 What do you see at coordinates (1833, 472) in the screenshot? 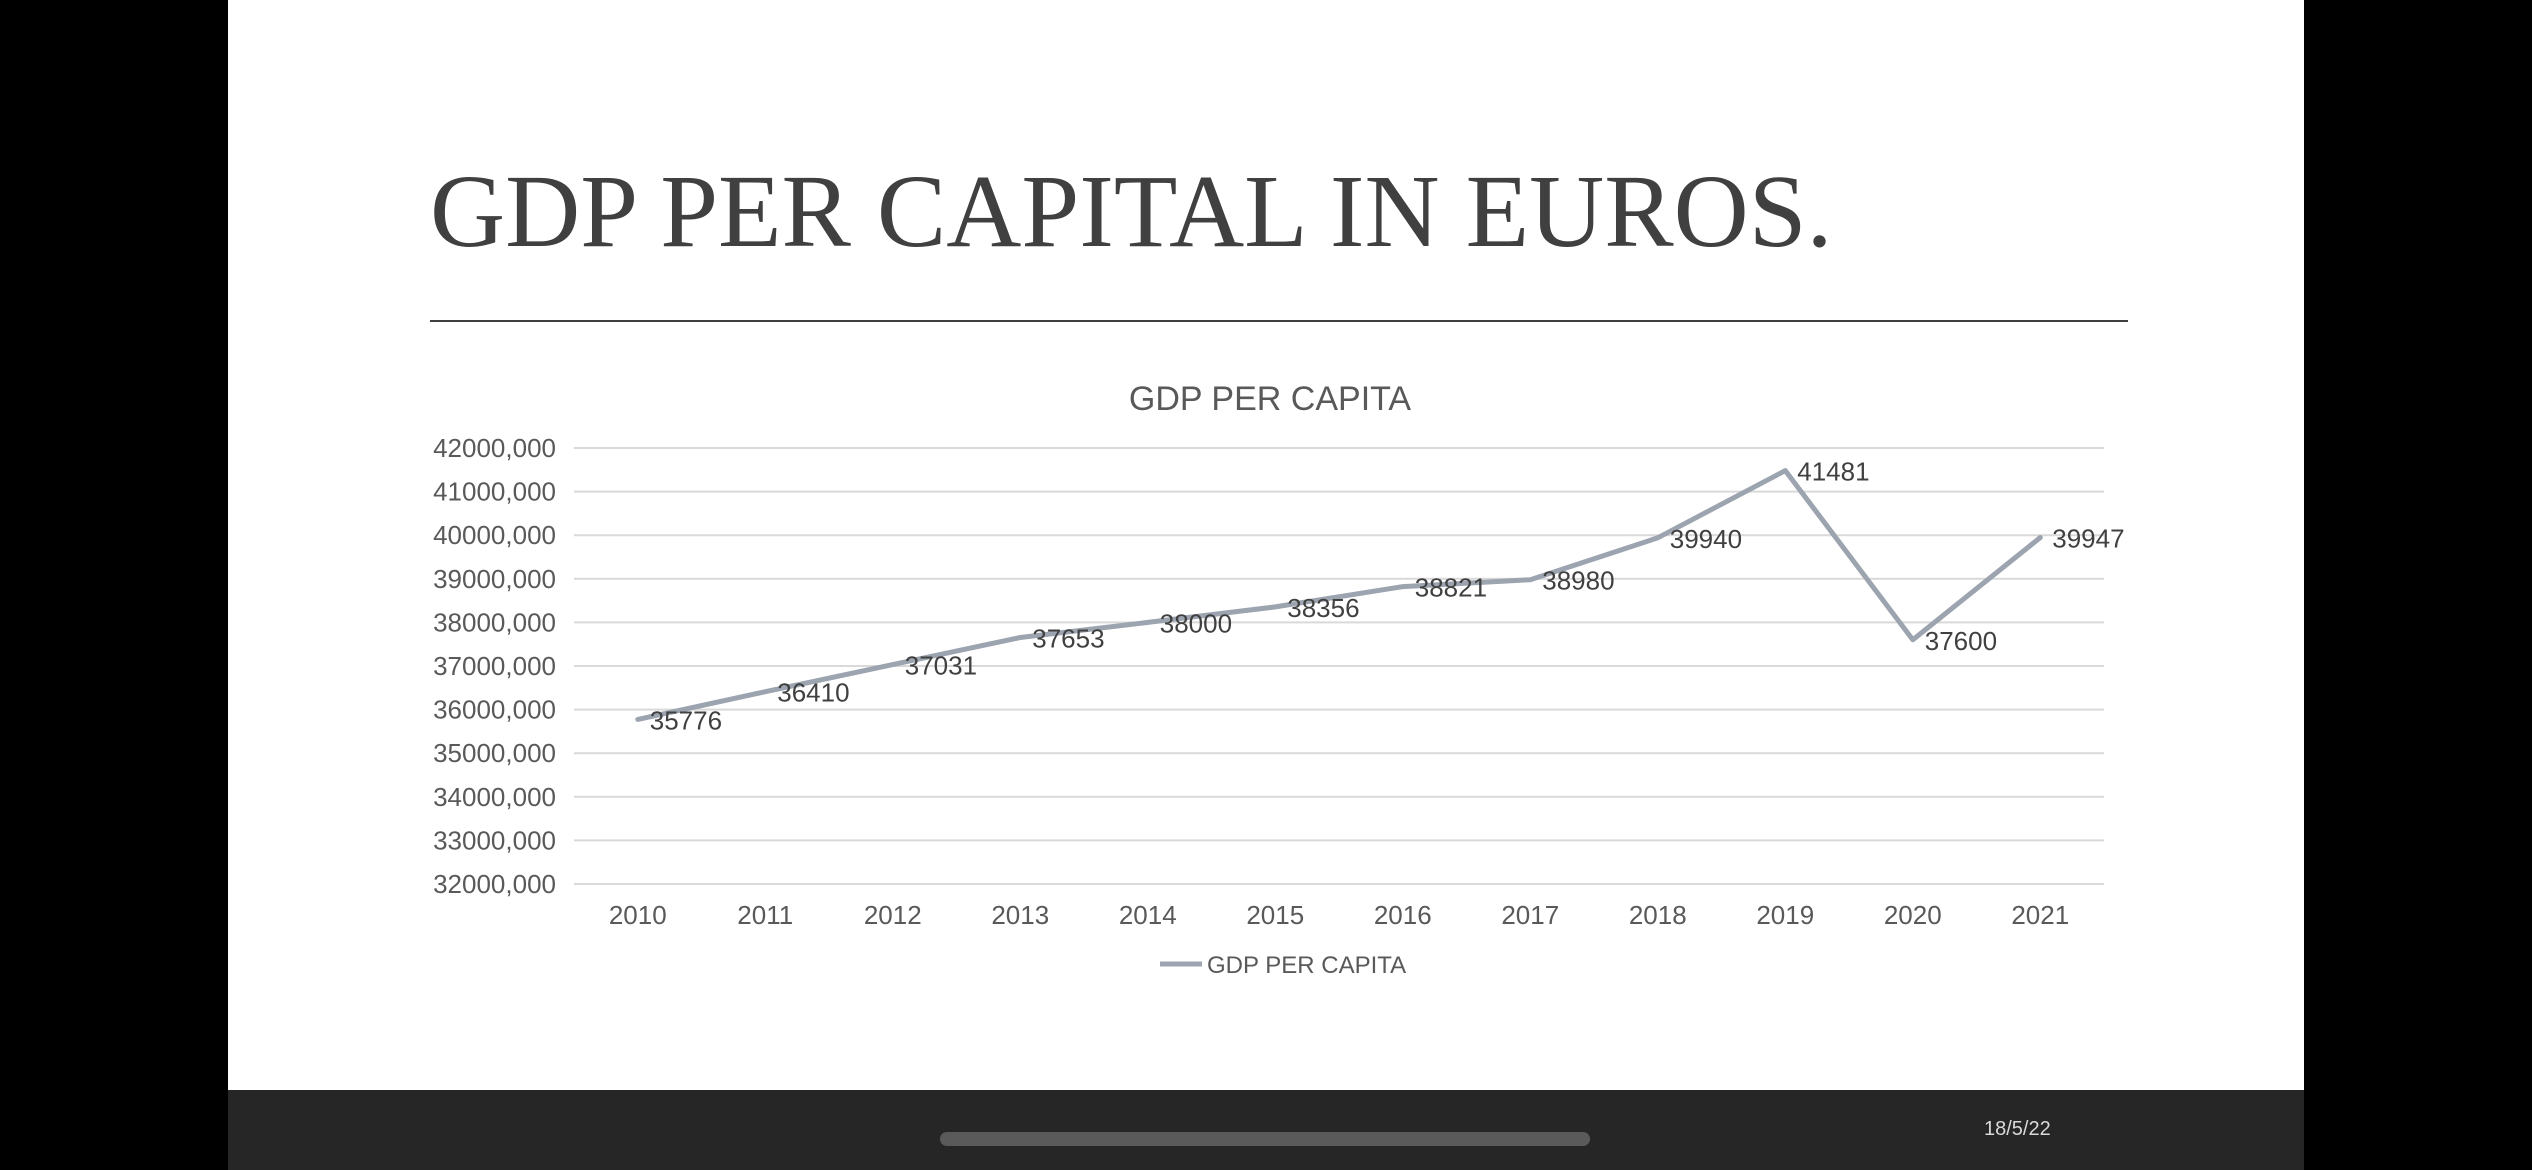
I see `data-label: 41481` at bounding box center [1833, 472].